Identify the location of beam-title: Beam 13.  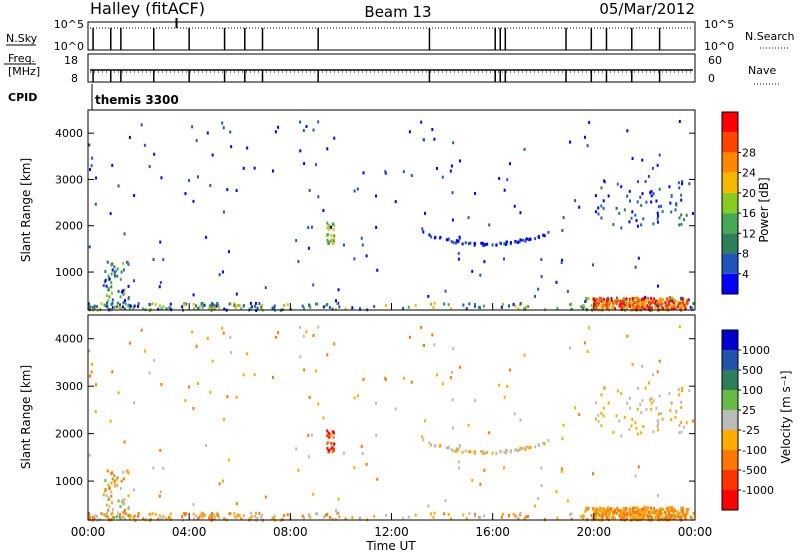
(397, 12).